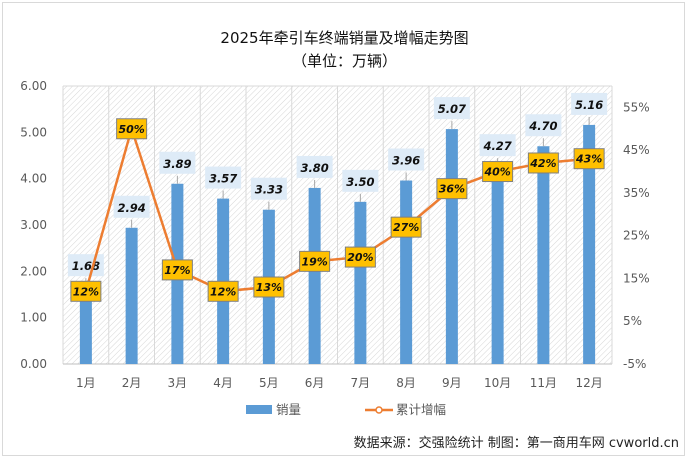 The height and width of the screenshot is (460, 689). What do you see at coordinates (33, 86) in the screenshot?
I see `left-axis-tick-label: 6.00` at bounding box center [33, 86].